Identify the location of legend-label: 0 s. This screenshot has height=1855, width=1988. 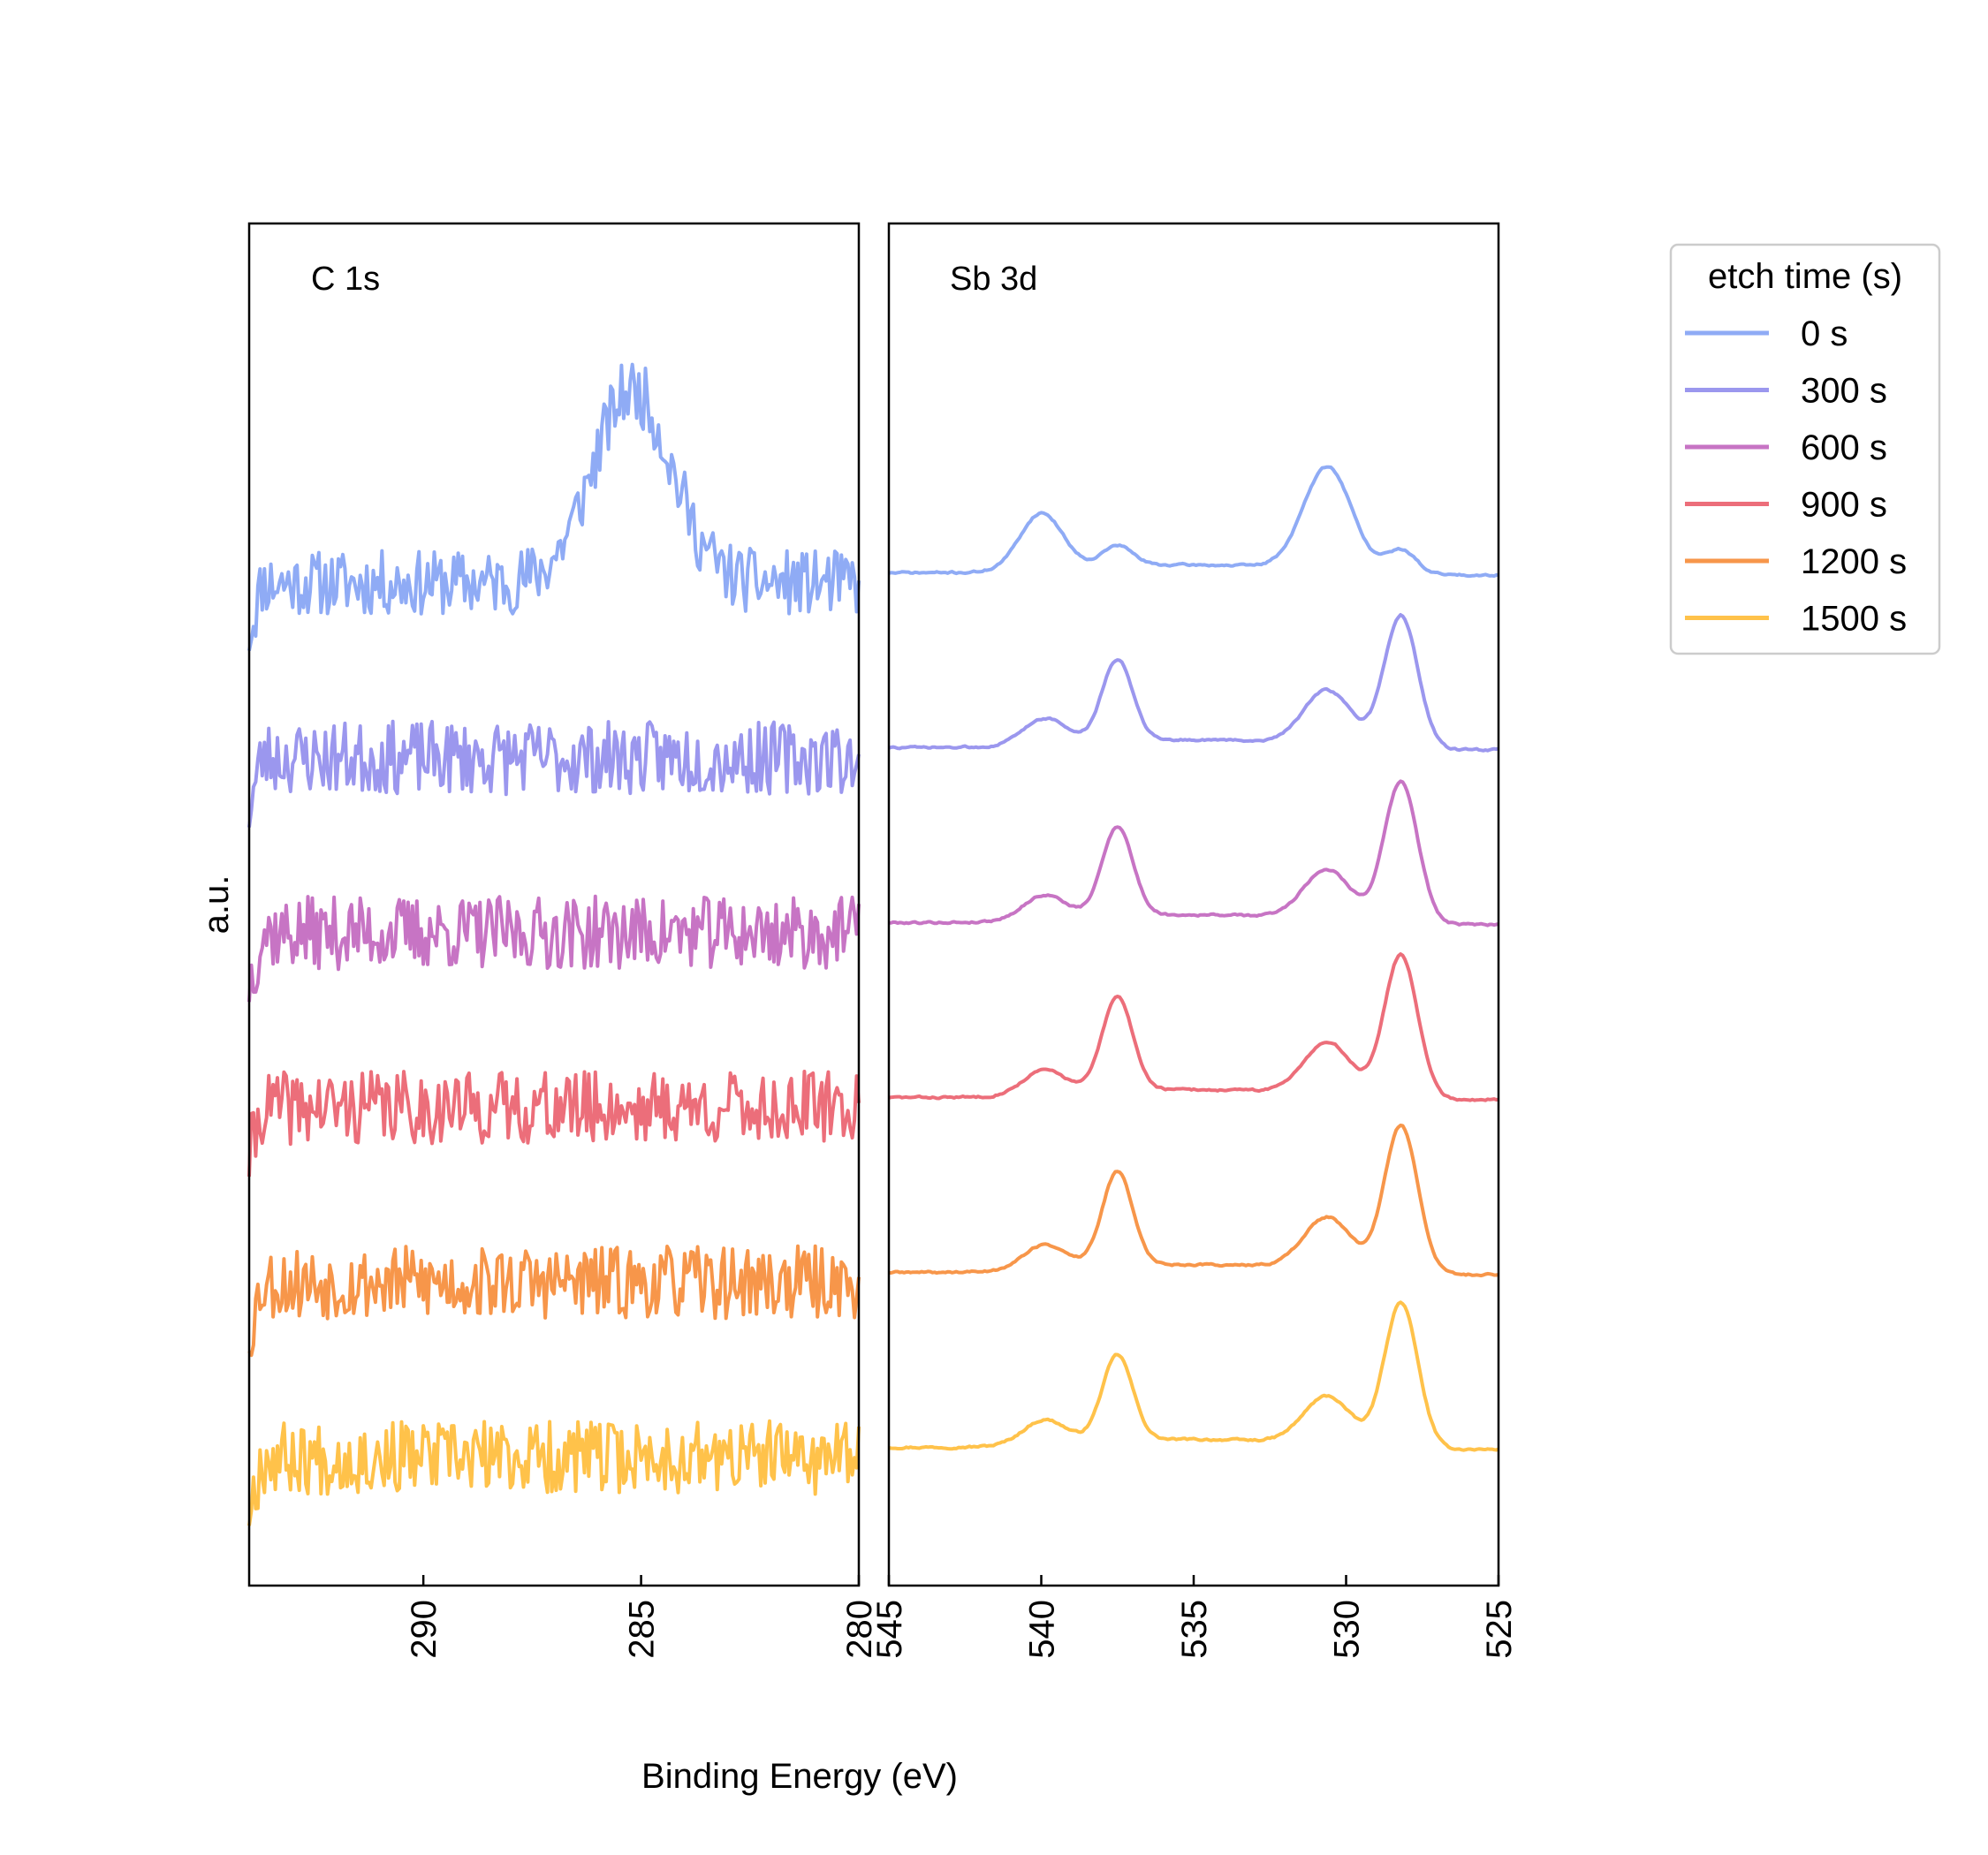
(1824, 333).